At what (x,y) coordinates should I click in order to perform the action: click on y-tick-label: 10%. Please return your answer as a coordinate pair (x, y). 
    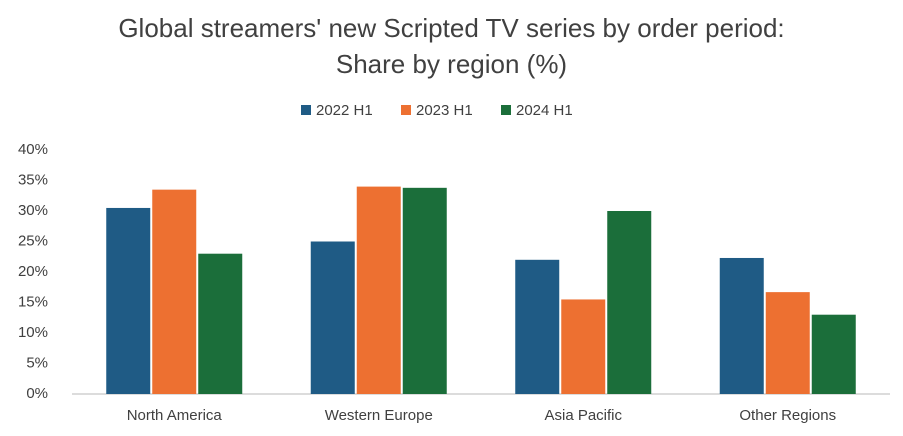
    Looking at the image, I should click on (33, 332).